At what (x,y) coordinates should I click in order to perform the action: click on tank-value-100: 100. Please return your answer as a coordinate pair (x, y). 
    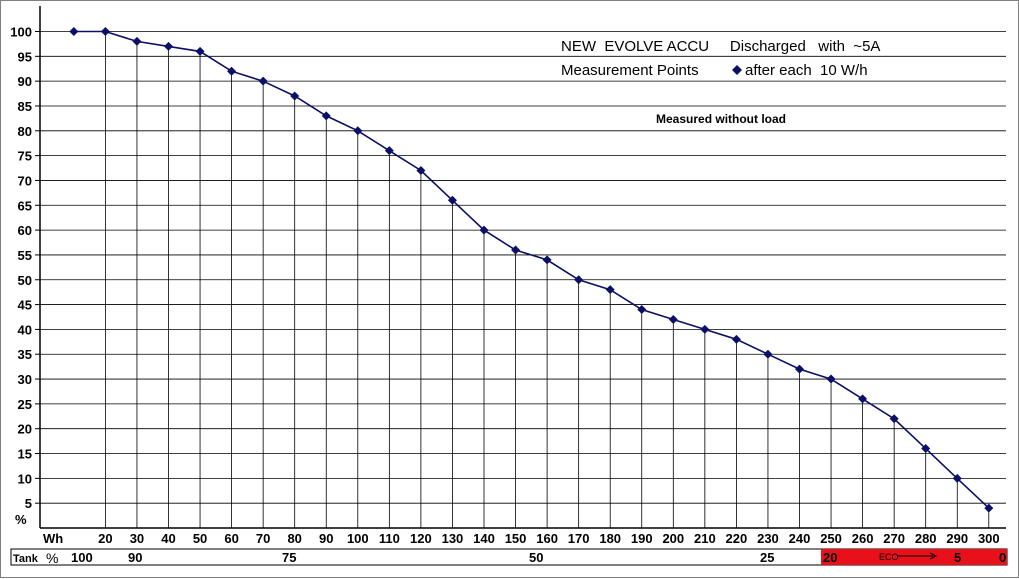
    Looking at the image, I should click on (82, 557).